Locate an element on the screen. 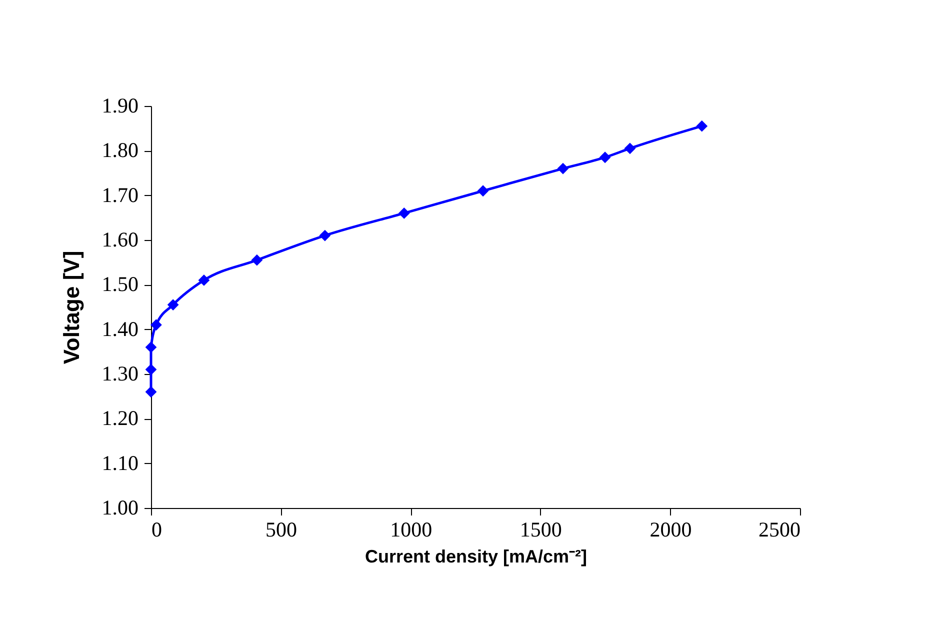 This screenshot has height=636, width=928. x-tick-label: 2500 is located at coordinates (779, 530).